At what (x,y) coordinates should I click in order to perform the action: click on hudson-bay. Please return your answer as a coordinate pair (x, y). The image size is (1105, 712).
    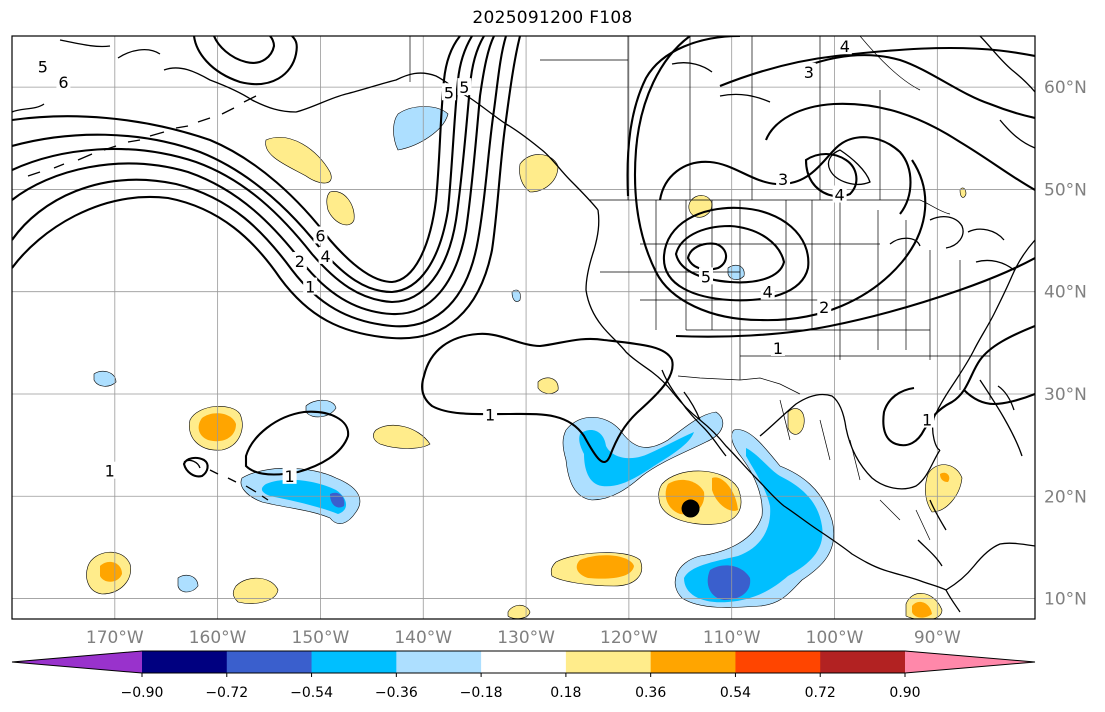
    Looking at the image, I should click on (1007, 92).